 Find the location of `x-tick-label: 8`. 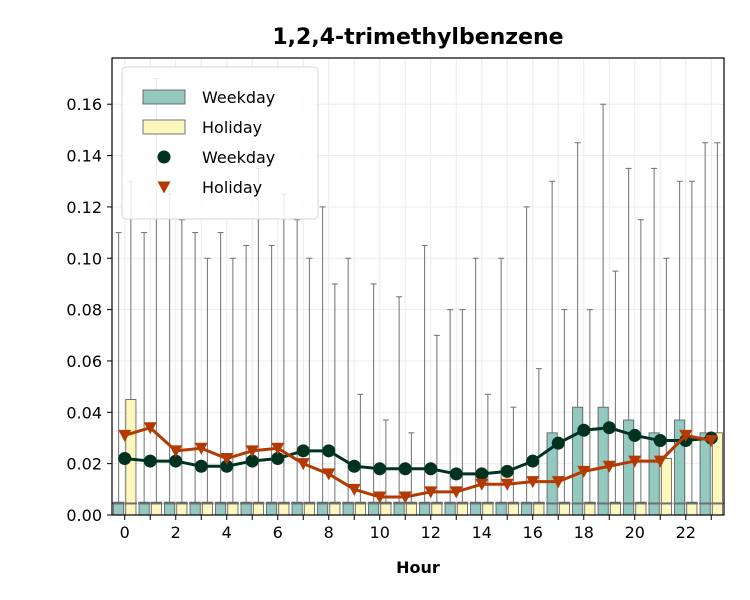

x-tick-label: 8 is located at coordinates (329, 532).